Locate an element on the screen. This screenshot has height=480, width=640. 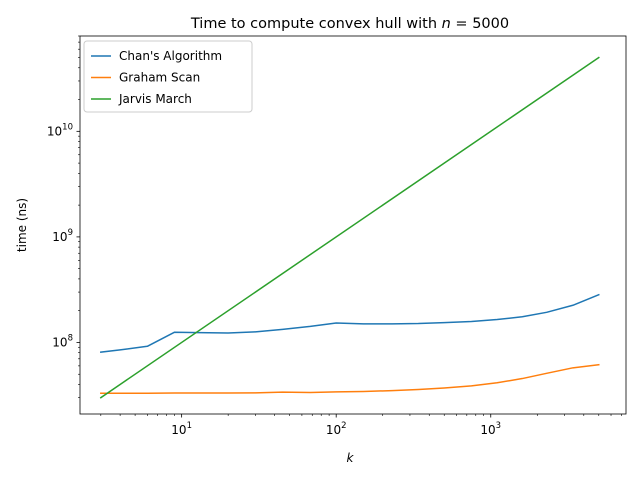
y-tick-label: 10⁸ is located at coordinates (62, 341).